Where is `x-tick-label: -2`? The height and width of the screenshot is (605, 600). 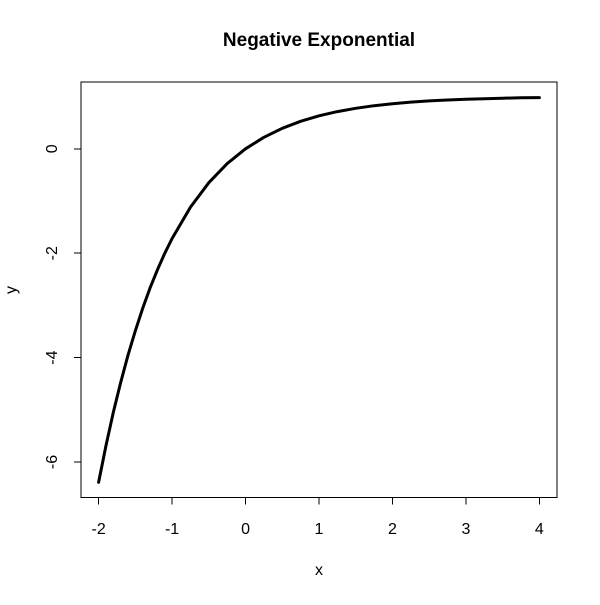
x-tick-label: -2 is located at coordinates (99, 529).